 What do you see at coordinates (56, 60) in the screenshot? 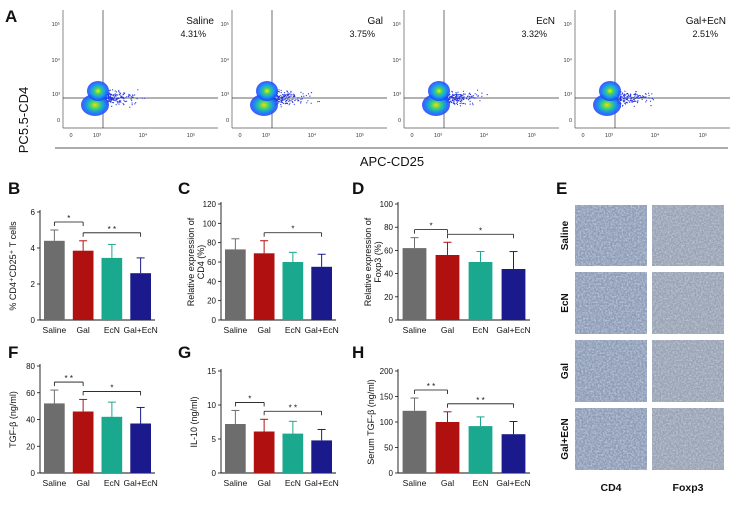
I see `flow-y-tick-label: 10⁴` at bounding box center [56, 60].